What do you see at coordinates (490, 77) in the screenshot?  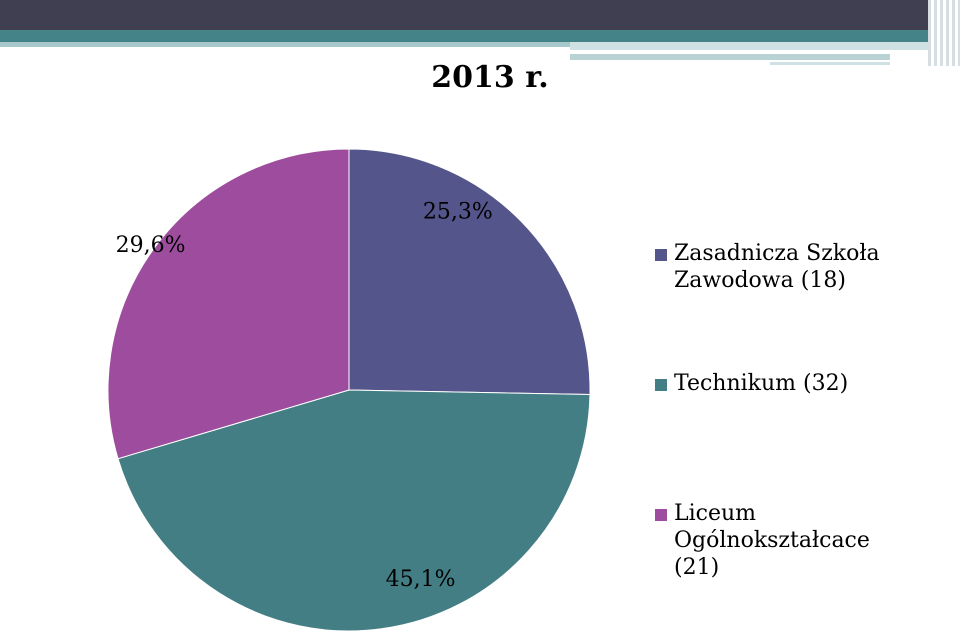 I see `chart-title: 2013 r.` at bounding box center [490, 77].